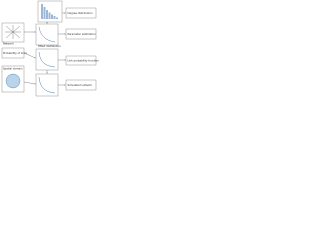 The width and height of the screenshot is (320, 240). I want to click on arrows, so click(44, 49).